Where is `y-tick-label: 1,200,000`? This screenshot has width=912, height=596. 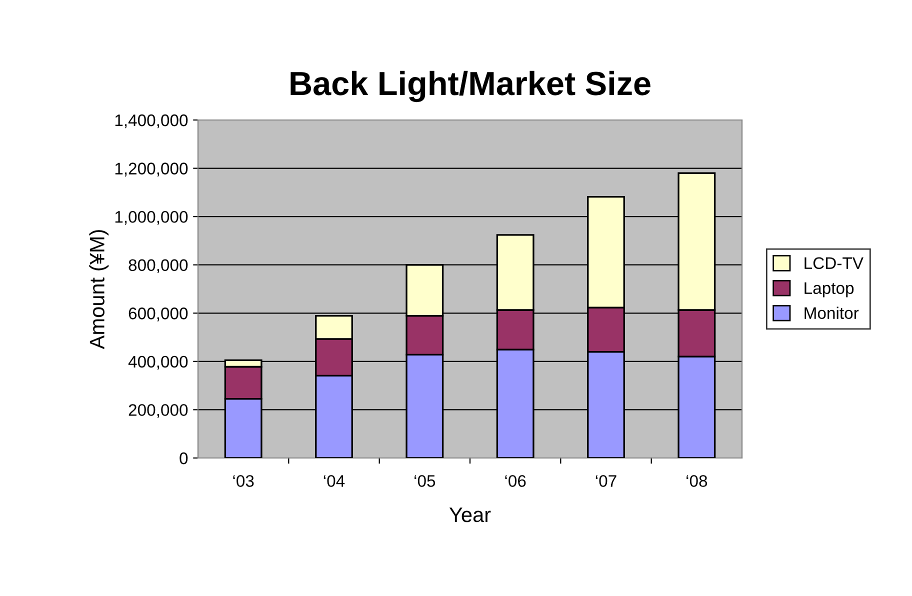 y-tick-label: 1,200,000 is located at coordinates (151, 169).